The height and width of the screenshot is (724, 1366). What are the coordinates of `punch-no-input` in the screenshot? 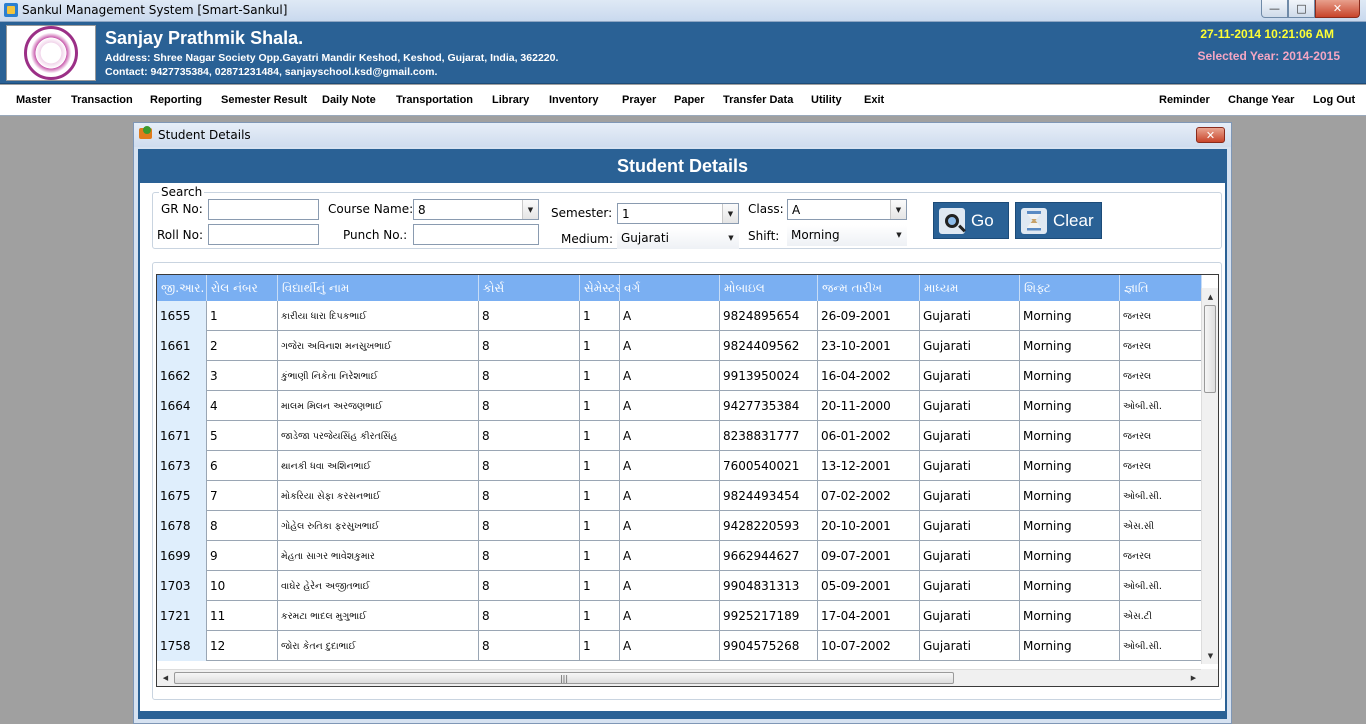 It's located at (476, 234).